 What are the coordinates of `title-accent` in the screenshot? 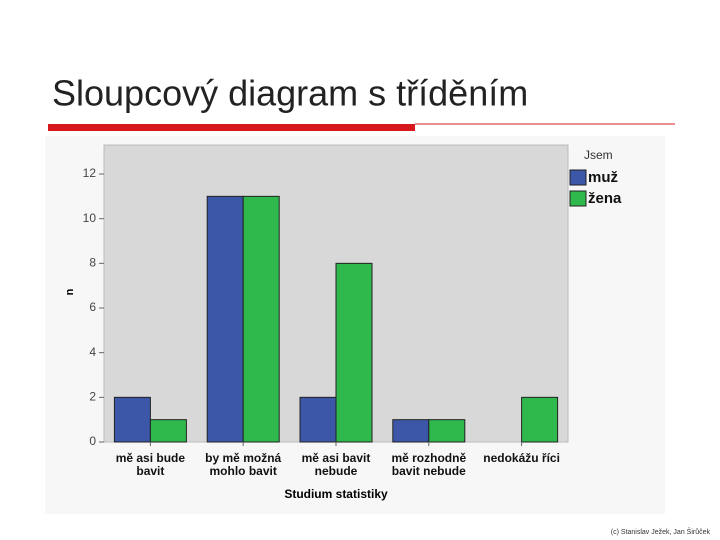 It's located at (231, 127).